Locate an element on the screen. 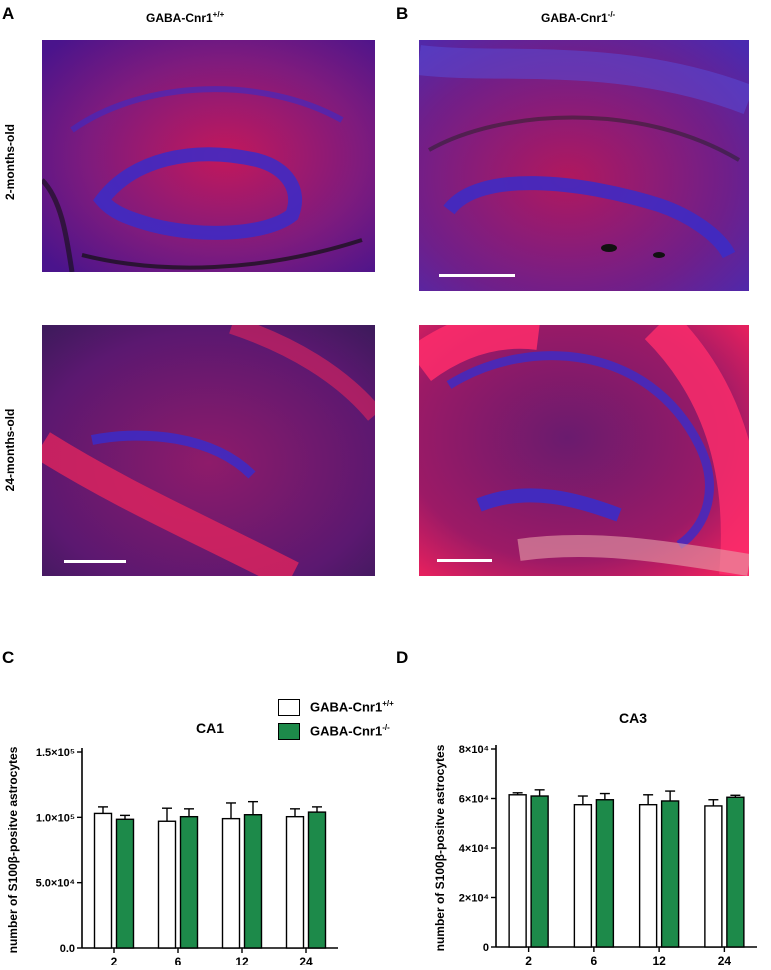  chart0-x-tick-label: 2 is located at coordinates (114, 960).